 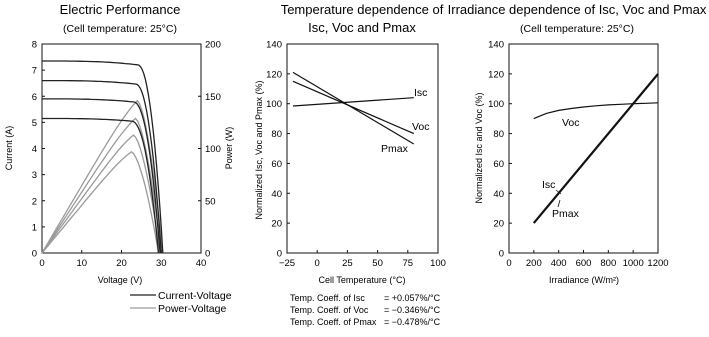 I want to click on coeff-label-voc: Temp. Coeff. of Voc, so click(x=329, y=310).